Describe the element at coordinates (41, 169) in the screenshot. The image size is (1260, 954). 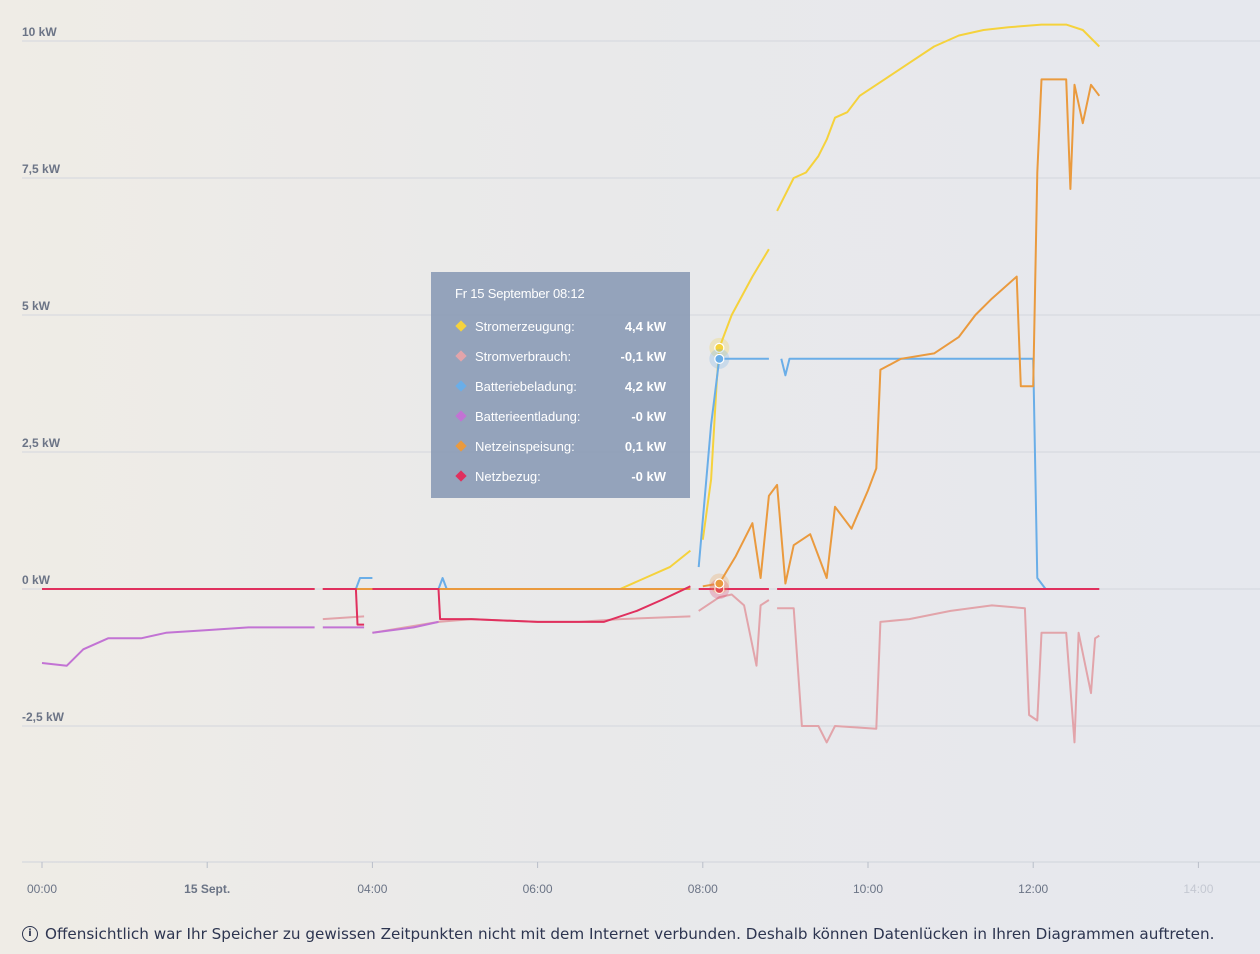
I see `y-tick-label: 7,5 kW` at that location.